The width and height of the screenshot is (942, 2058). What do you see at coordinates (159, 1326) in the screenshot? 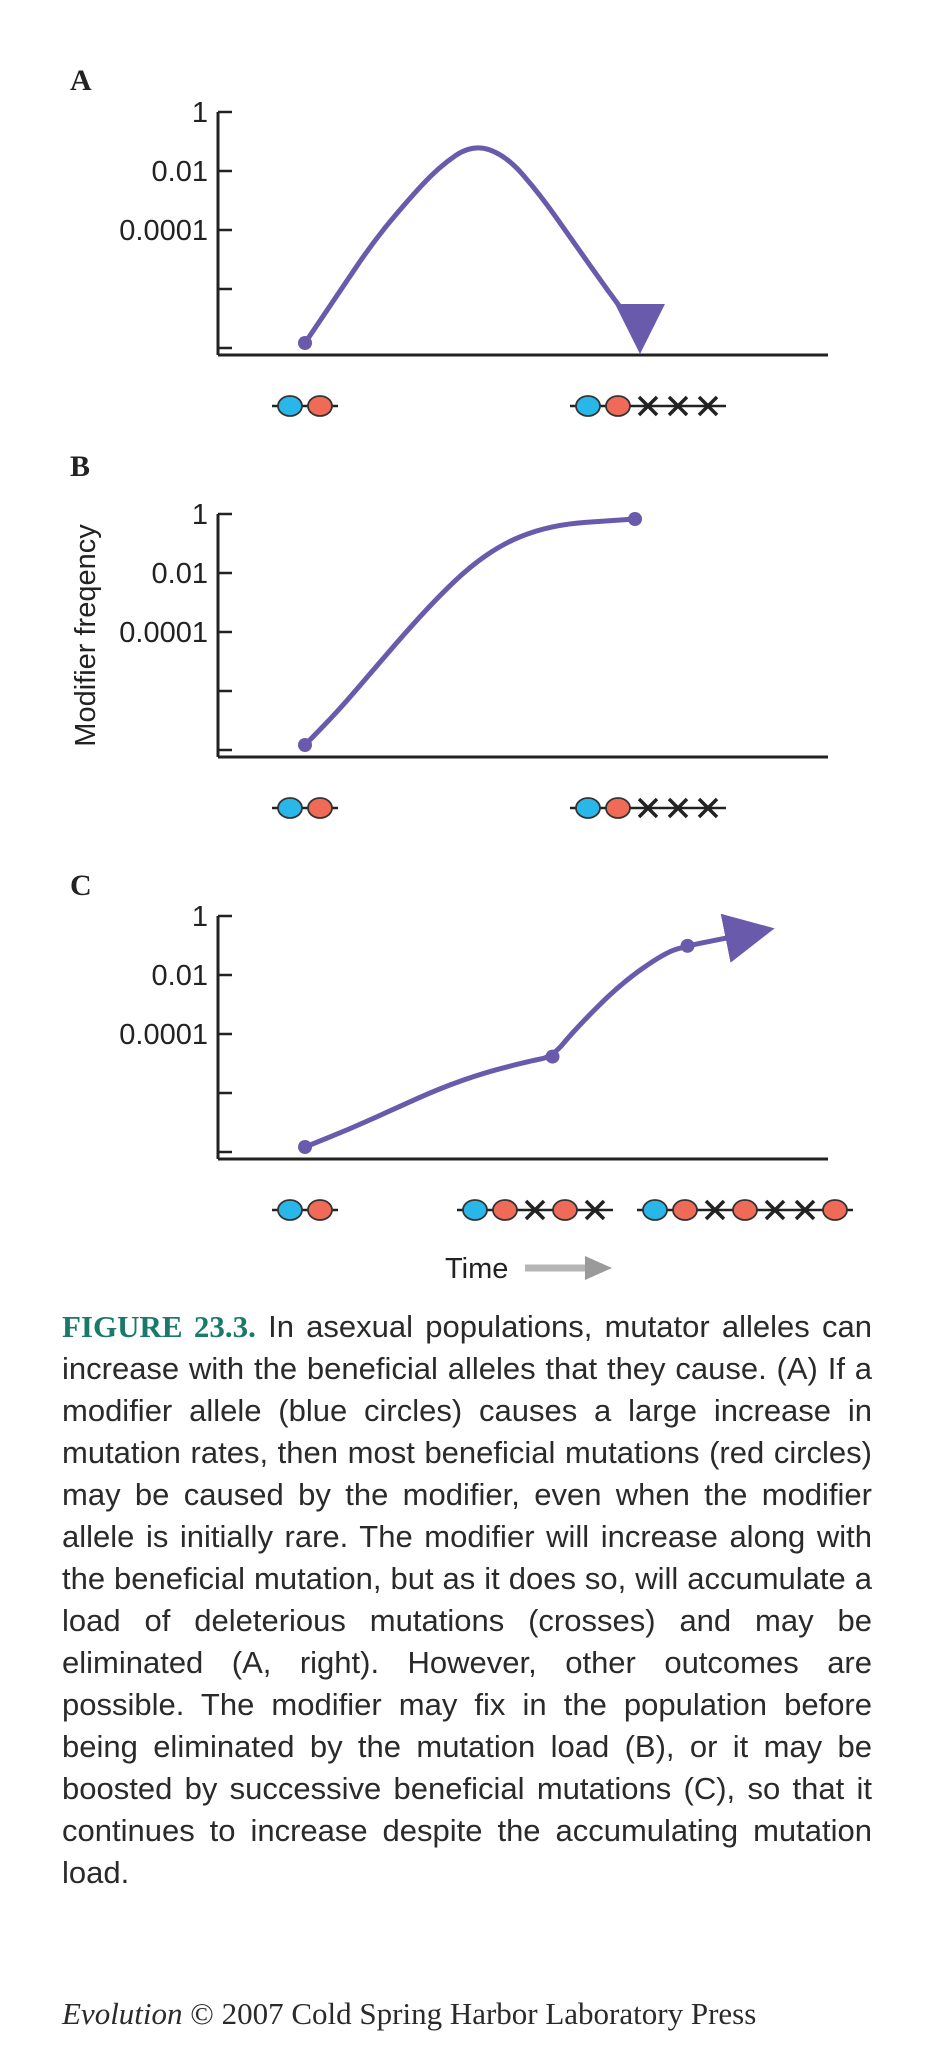
I see `caption-label: FIGURE 23.3.` at bounding box center [159, 1326].